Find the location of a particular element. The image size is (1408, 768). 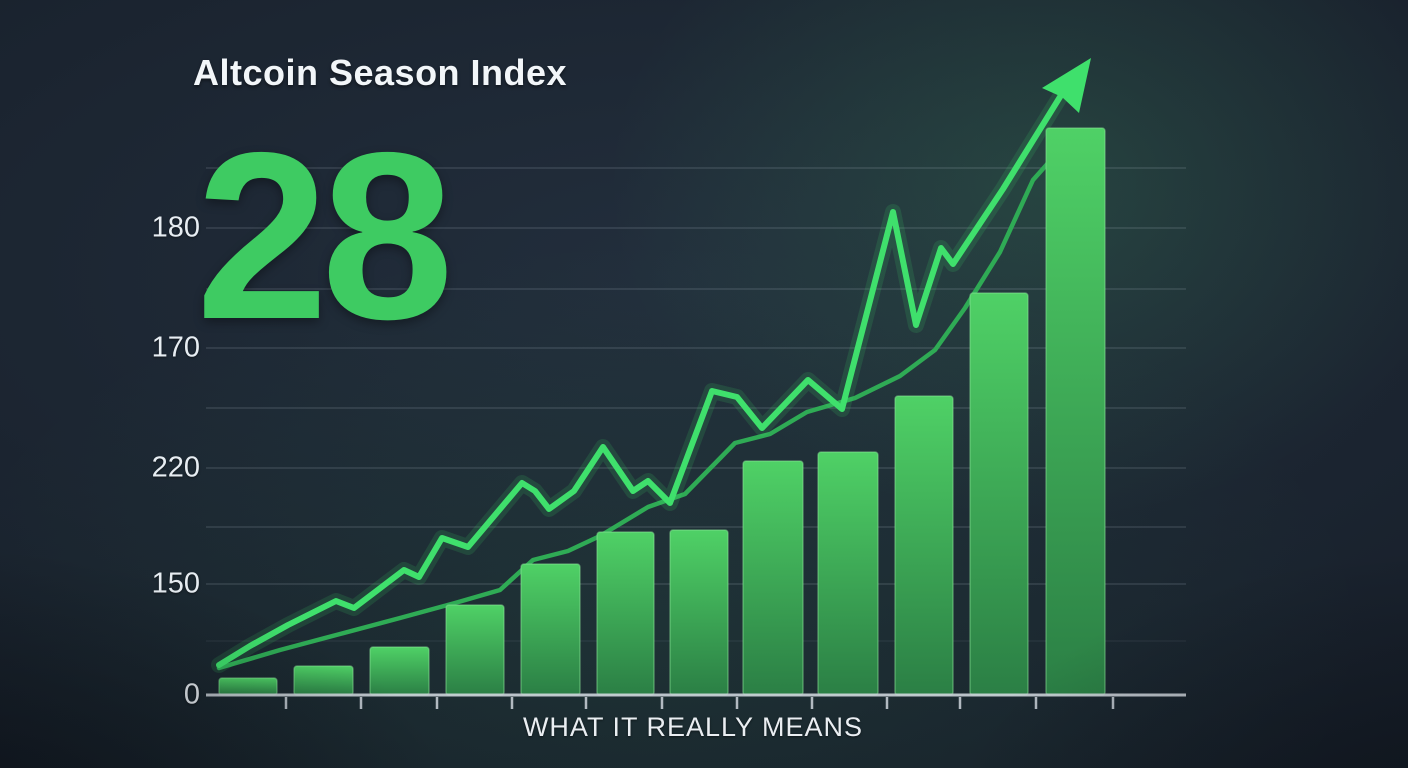

chart-title: Altcoin Season Index is located at coordinates (380, 72).